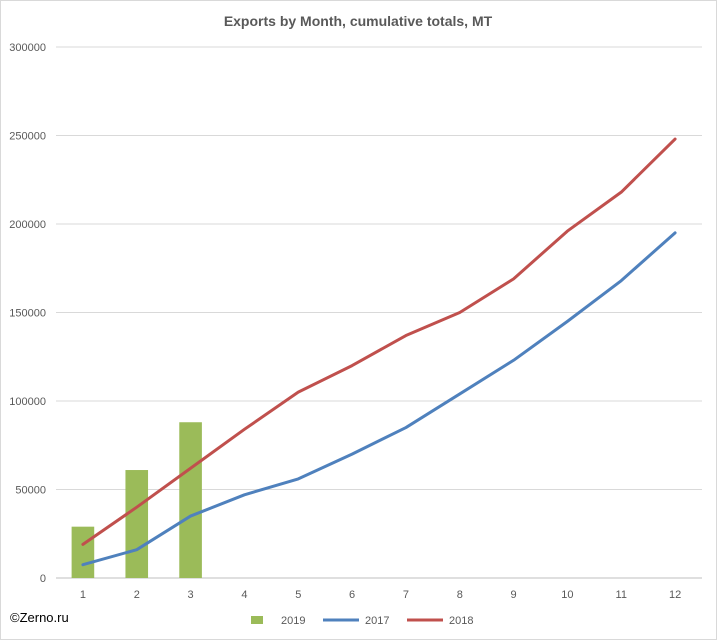  I want to click on legend-swatch-2019, so click(257, 620).